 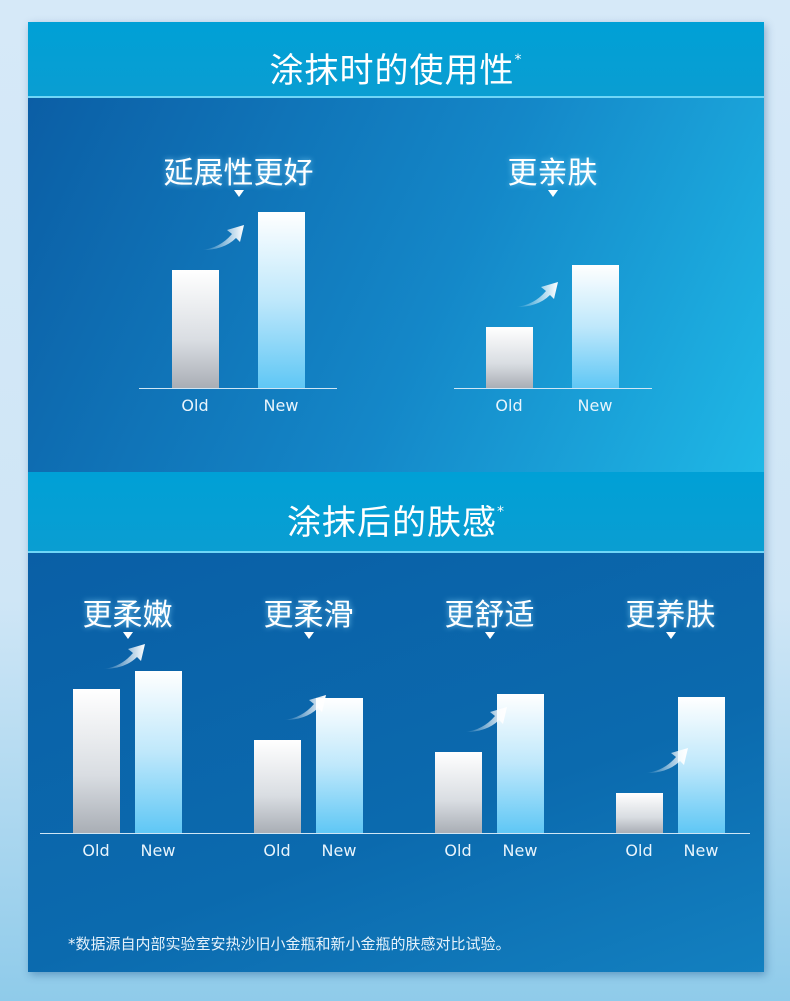 I want to click on section2-title: 涂抹后的肤感, so click(x=392, y=523).